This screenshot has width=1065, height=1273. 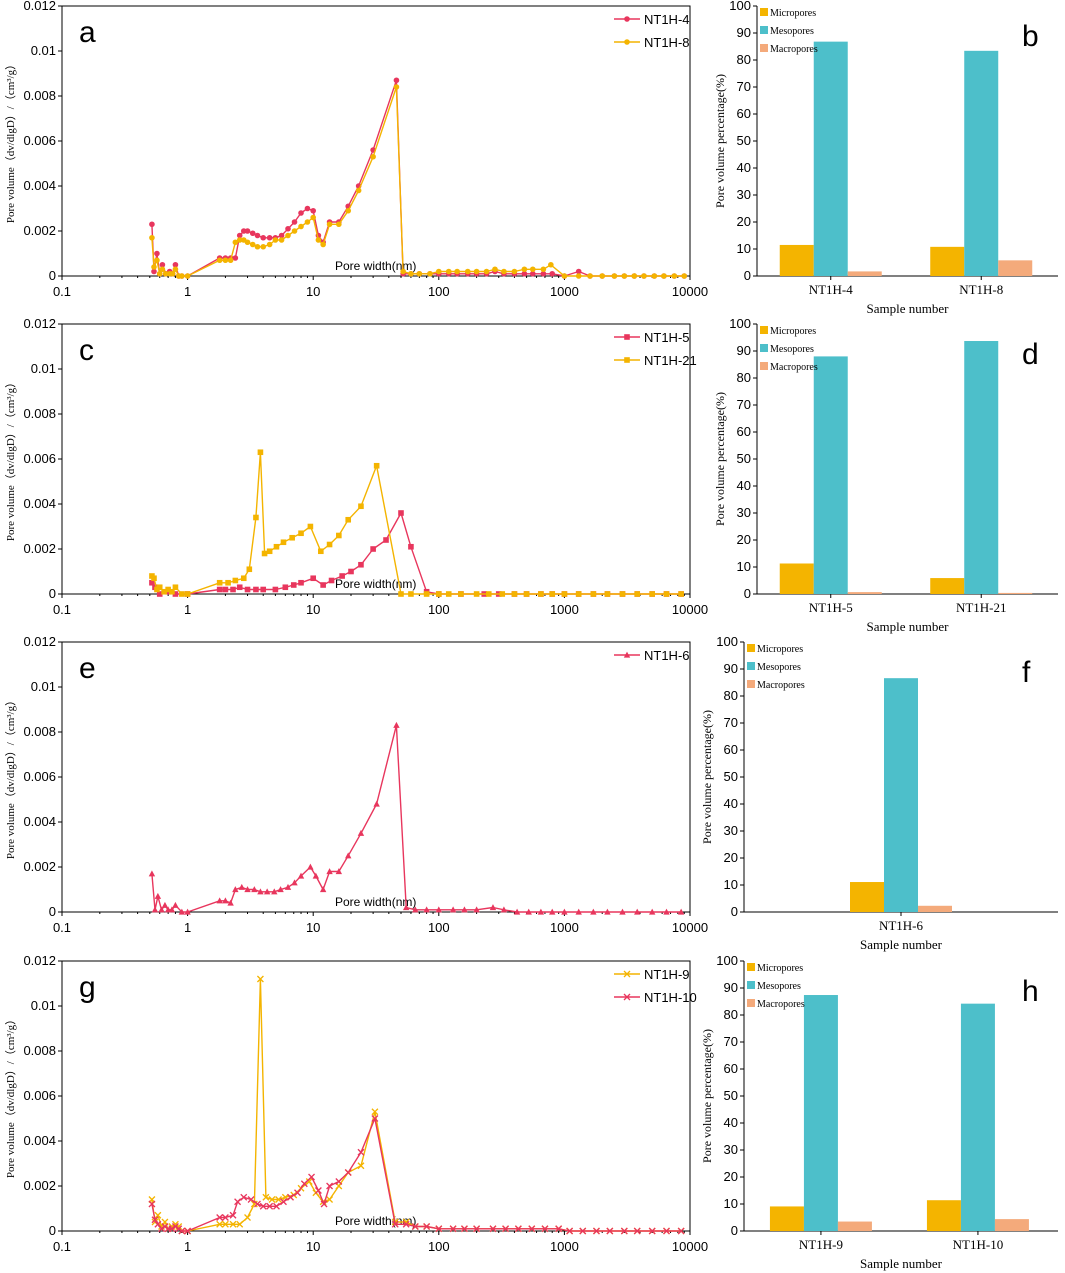 I want to click on x-axis-label: Sample number, so click(x=901, y=1263).